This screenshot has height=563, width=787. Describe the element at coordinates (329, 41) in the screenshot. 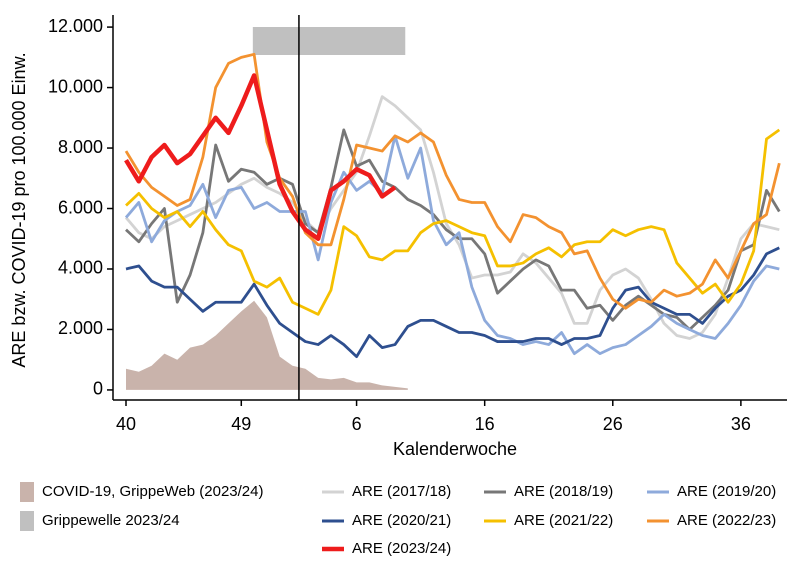

I see `flu-wave-band` at that location.